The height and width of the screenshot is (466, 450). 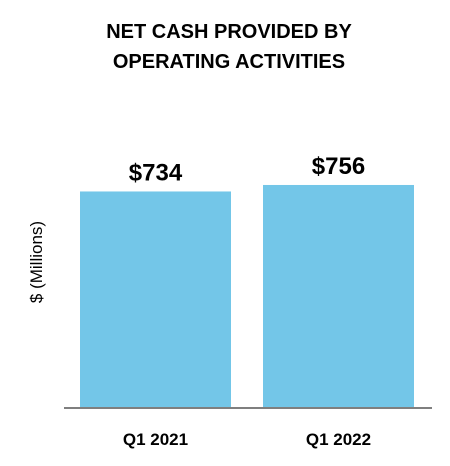 What do you see at coordinates (155, 439) in the screenshot?
I see `category-label-q1-2021: Q1 2021` at bounding box center [155, 439].